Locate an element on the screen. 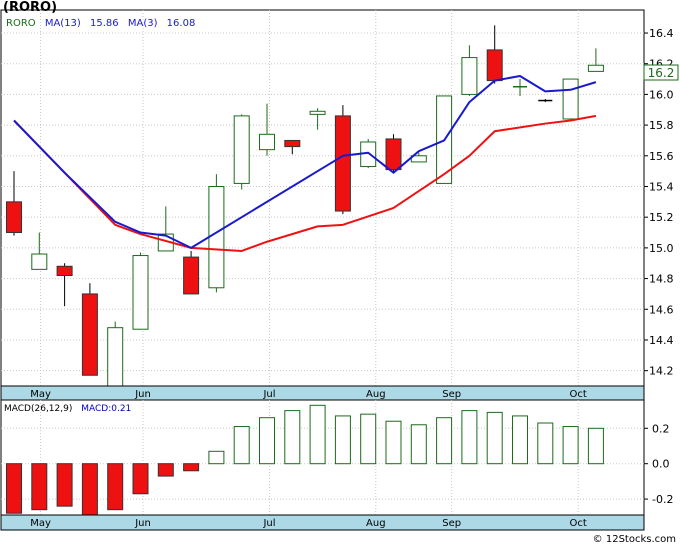 This screenshot has height=546, width=680. price-ytick-label: 14.4 is located at coordinates (661, 340).